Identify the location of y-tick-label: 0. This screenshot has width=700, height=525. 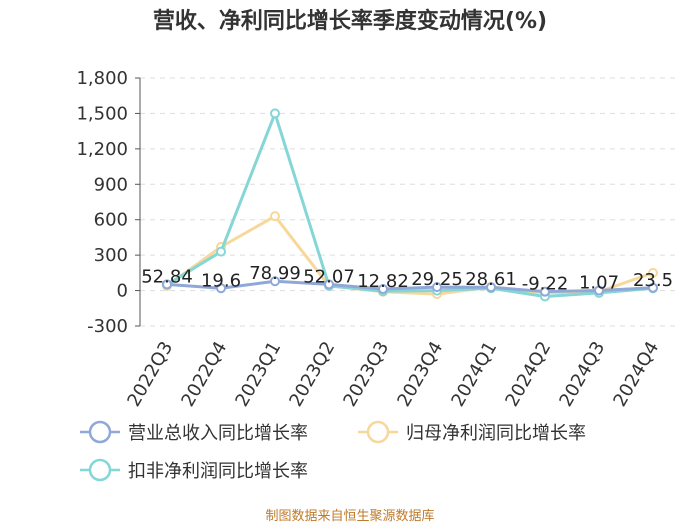
(122, 291).